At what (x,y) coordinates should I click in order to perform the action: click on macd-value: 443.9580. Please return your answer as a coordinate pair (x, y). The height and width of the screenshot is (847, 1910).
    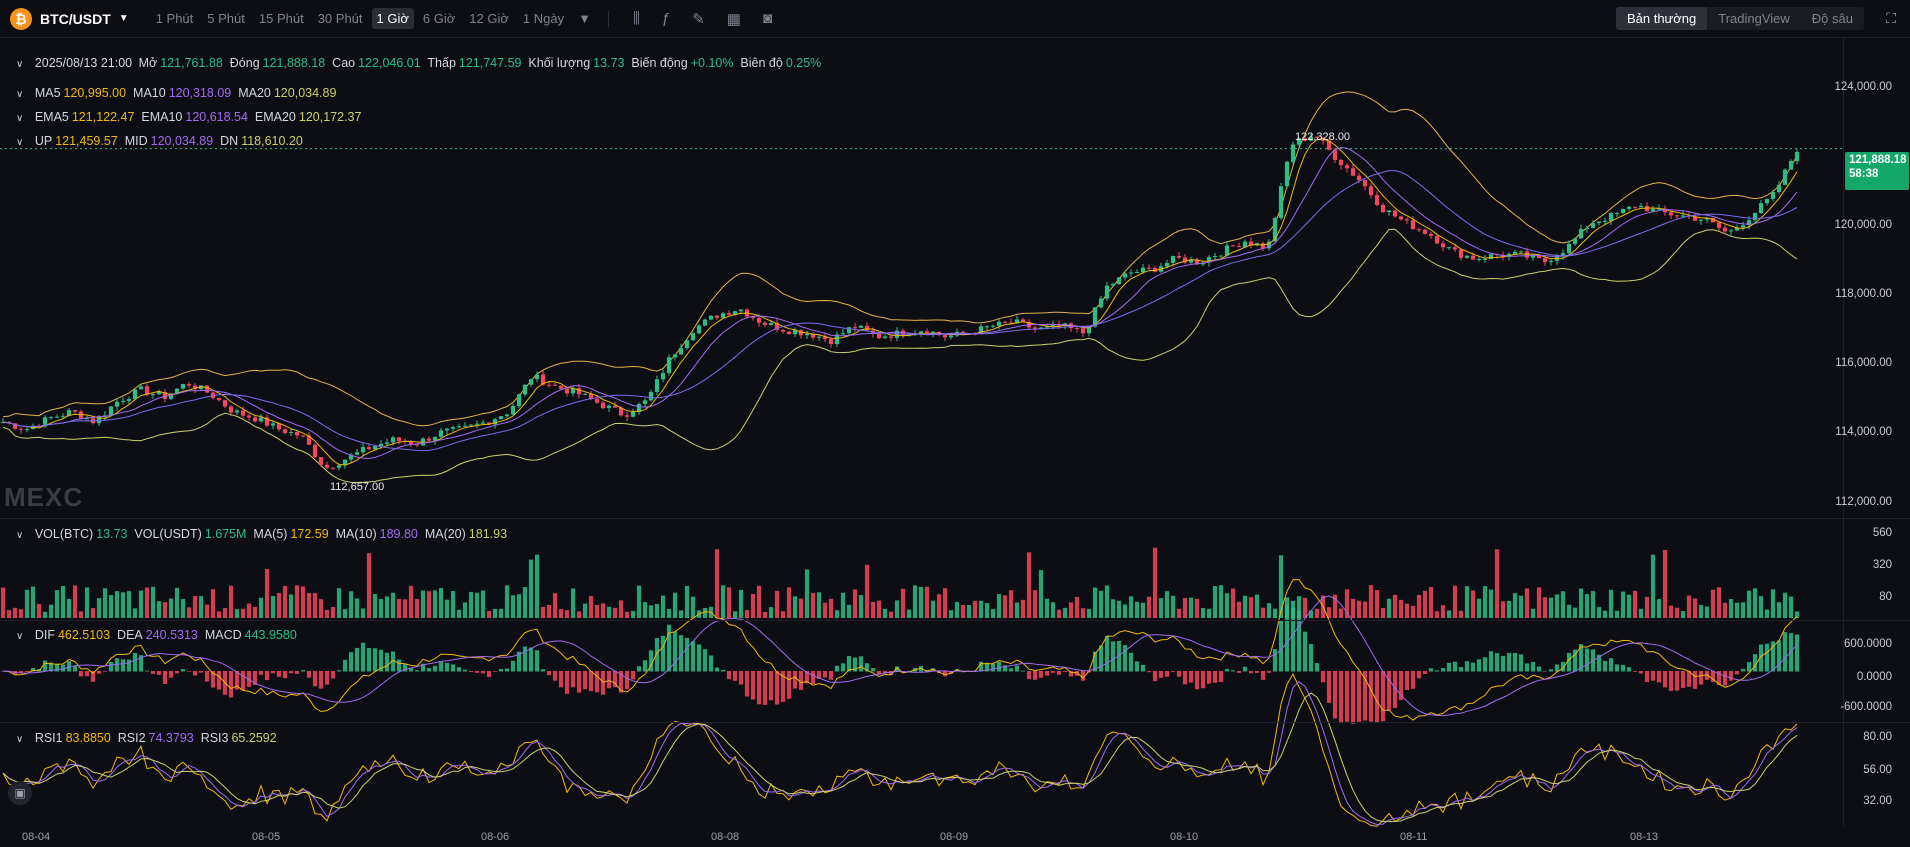
    Looking at the image, I should click on (270, 635).